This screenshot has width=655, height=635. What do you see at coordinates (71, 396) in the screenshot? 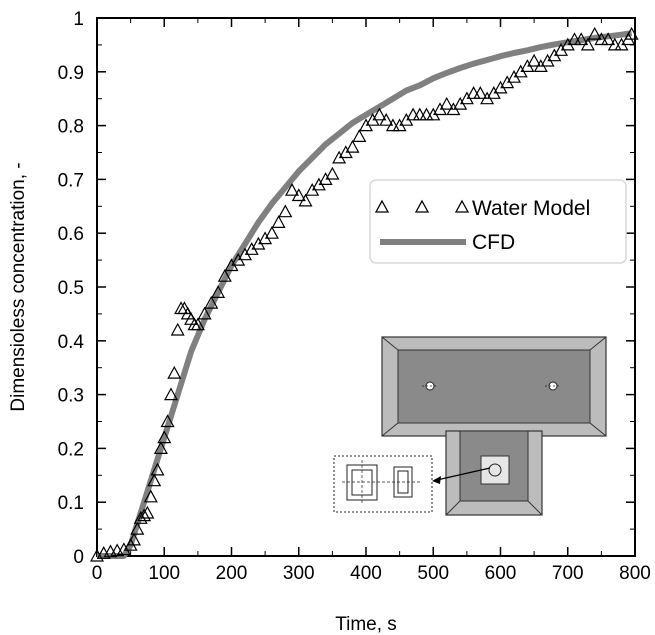
I see `y-tick-label: 0.3` at bounding box center [71, 396].